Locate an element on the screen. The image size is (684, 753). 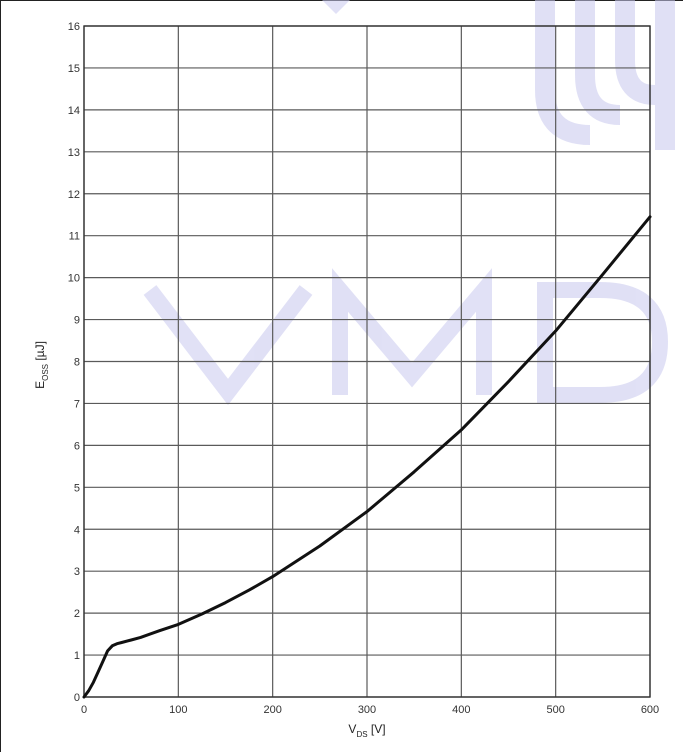
y-axis-label: EOSS [µJ] is located at coordinates (41, 365).